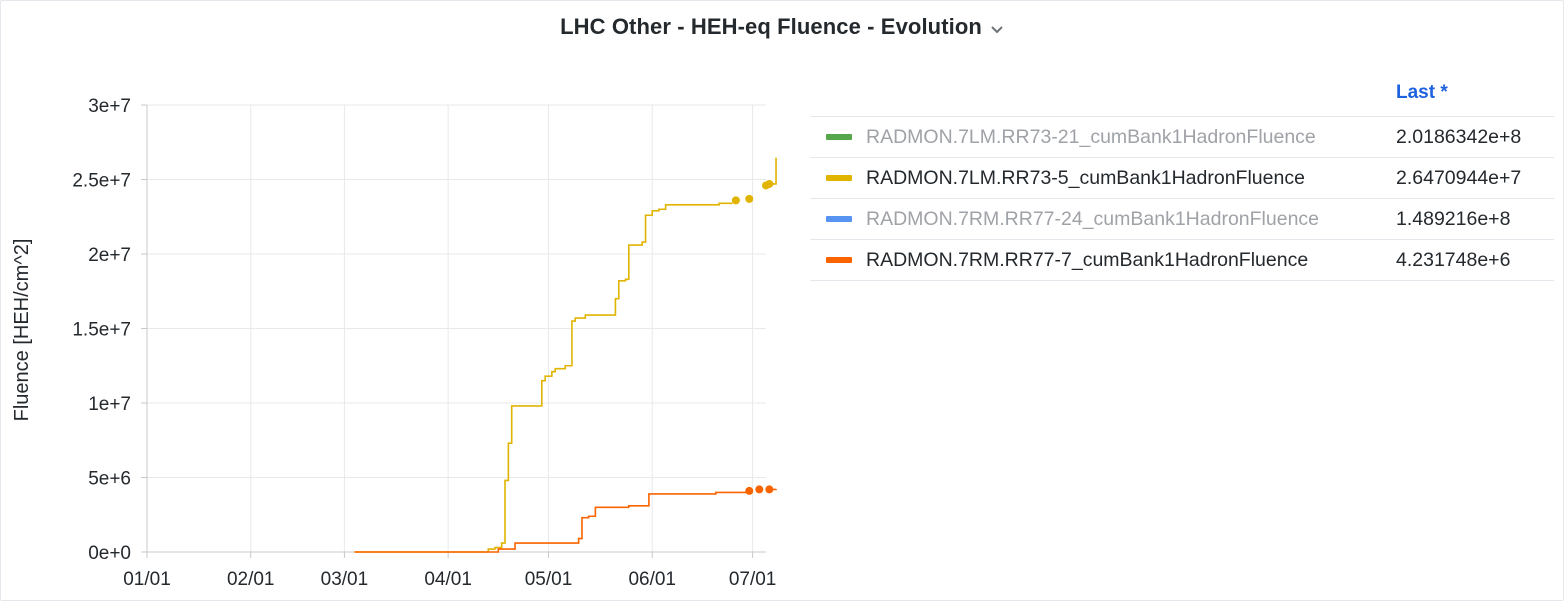  What do you see at coordinates (448, 579) in the screenshot?
I see `x-tick-label: 04/01` at bounding box center [448, 579].